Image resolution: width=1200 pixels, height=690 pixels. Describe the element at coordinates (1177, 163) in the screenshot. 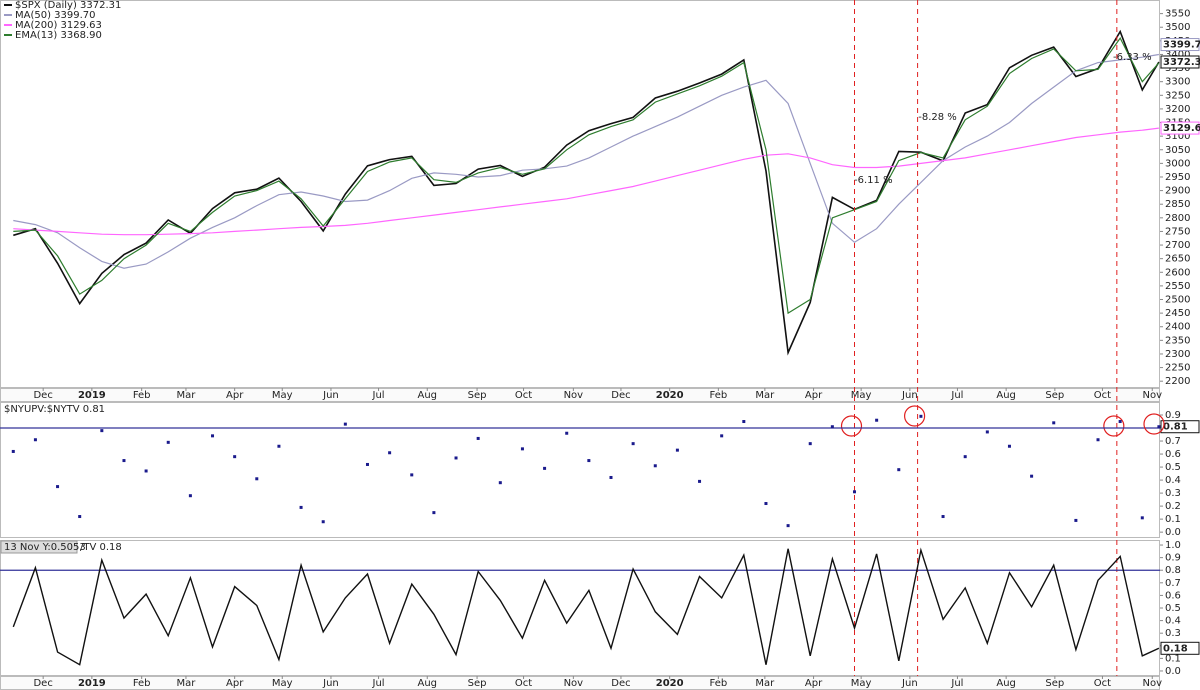

I see `y-tick-label: 3000` at that location.